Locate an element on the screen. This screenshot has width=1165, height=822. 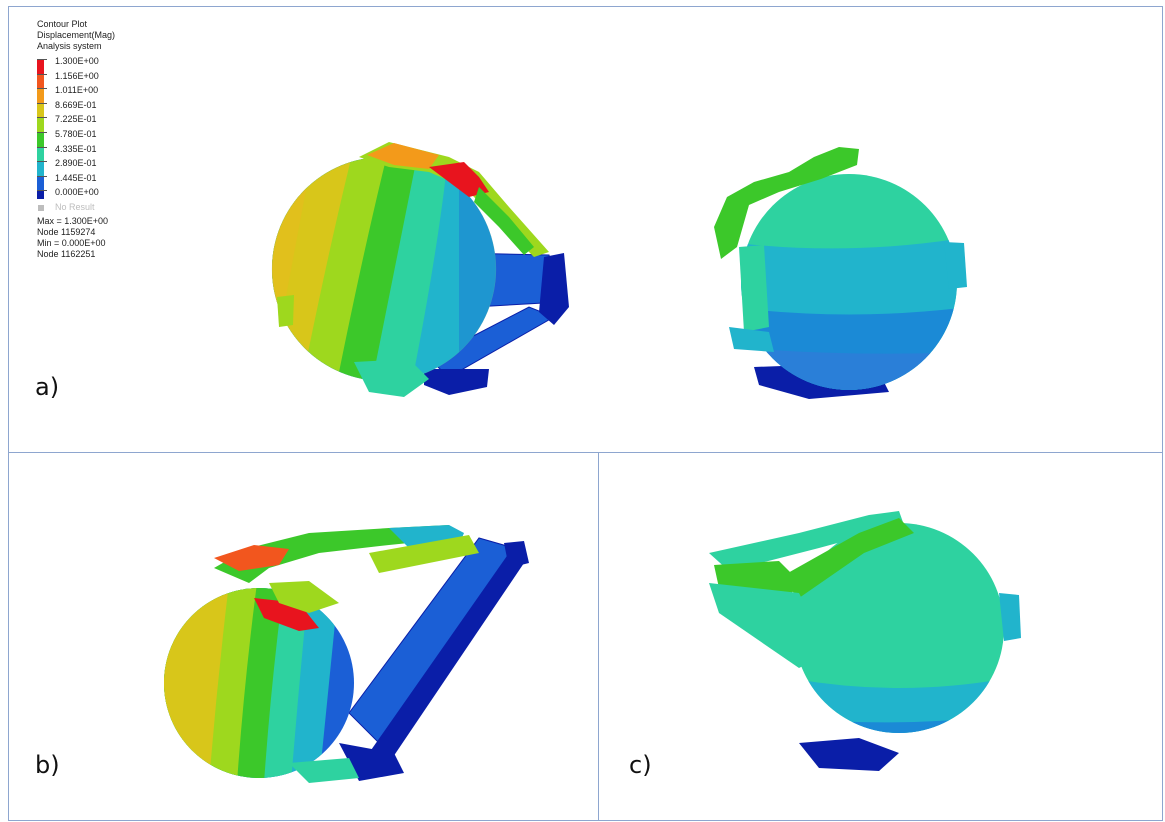
legend-title-line-3: Analysis system is located at coordinates (69, 46).